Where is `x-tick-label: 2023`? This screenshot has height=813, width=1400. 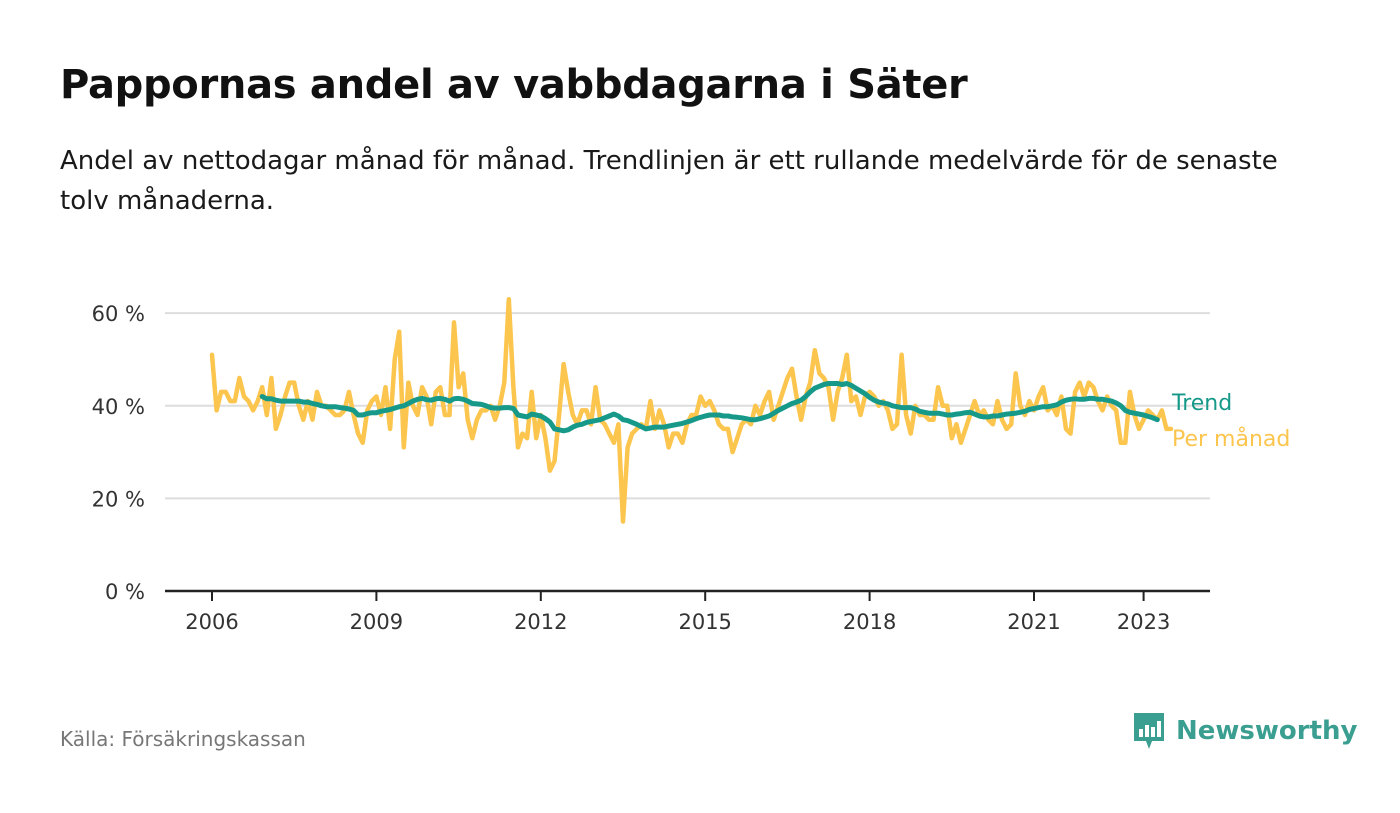
x-tick-label: 2023 is located at coordinates (1143, 622).